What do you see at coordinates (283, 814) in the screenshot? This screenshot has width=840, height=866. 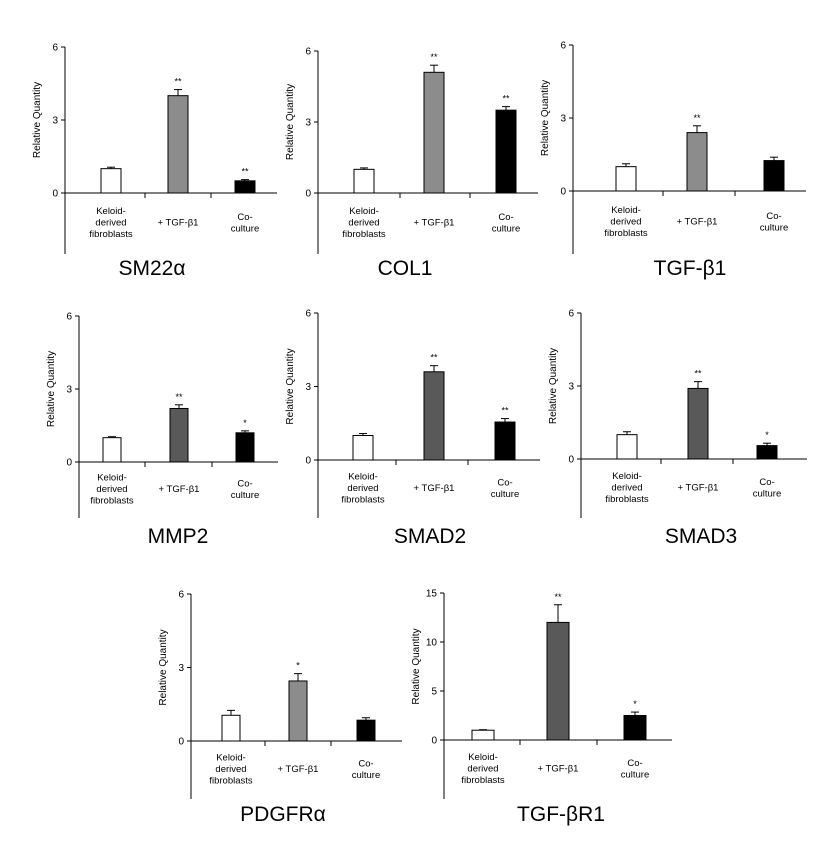 I see `panel-title: PDGFRα` at bounding box center [283, 814].